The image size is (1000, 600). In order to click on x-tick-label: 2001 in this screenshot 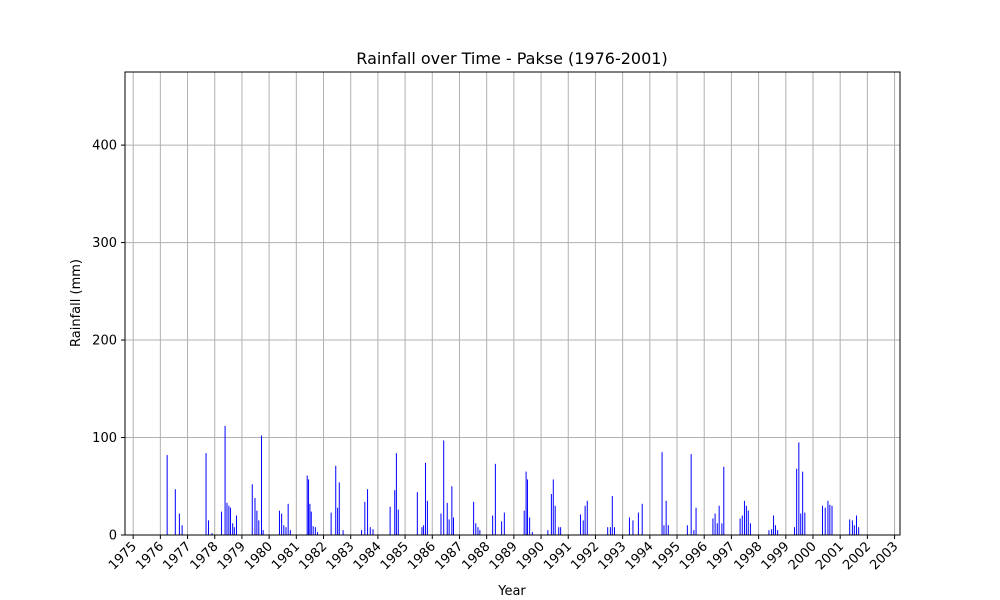, I will do `click(830, 556)`.